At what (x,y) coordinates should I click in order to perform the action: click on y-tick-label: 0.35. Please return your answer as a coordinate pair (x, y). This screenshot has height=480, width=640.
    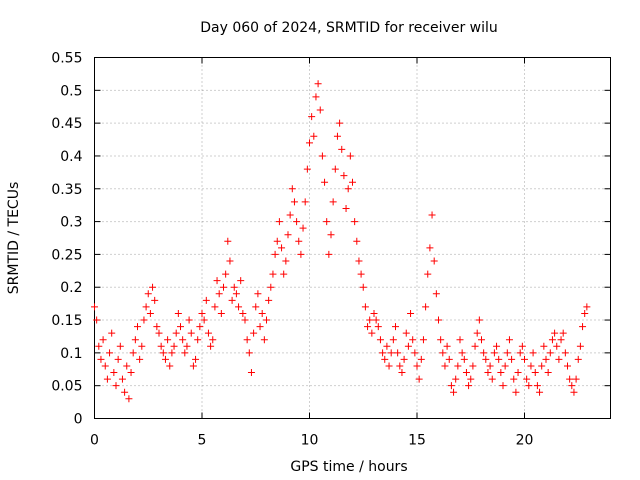
    Looking at the image, I should click on (66, 190).